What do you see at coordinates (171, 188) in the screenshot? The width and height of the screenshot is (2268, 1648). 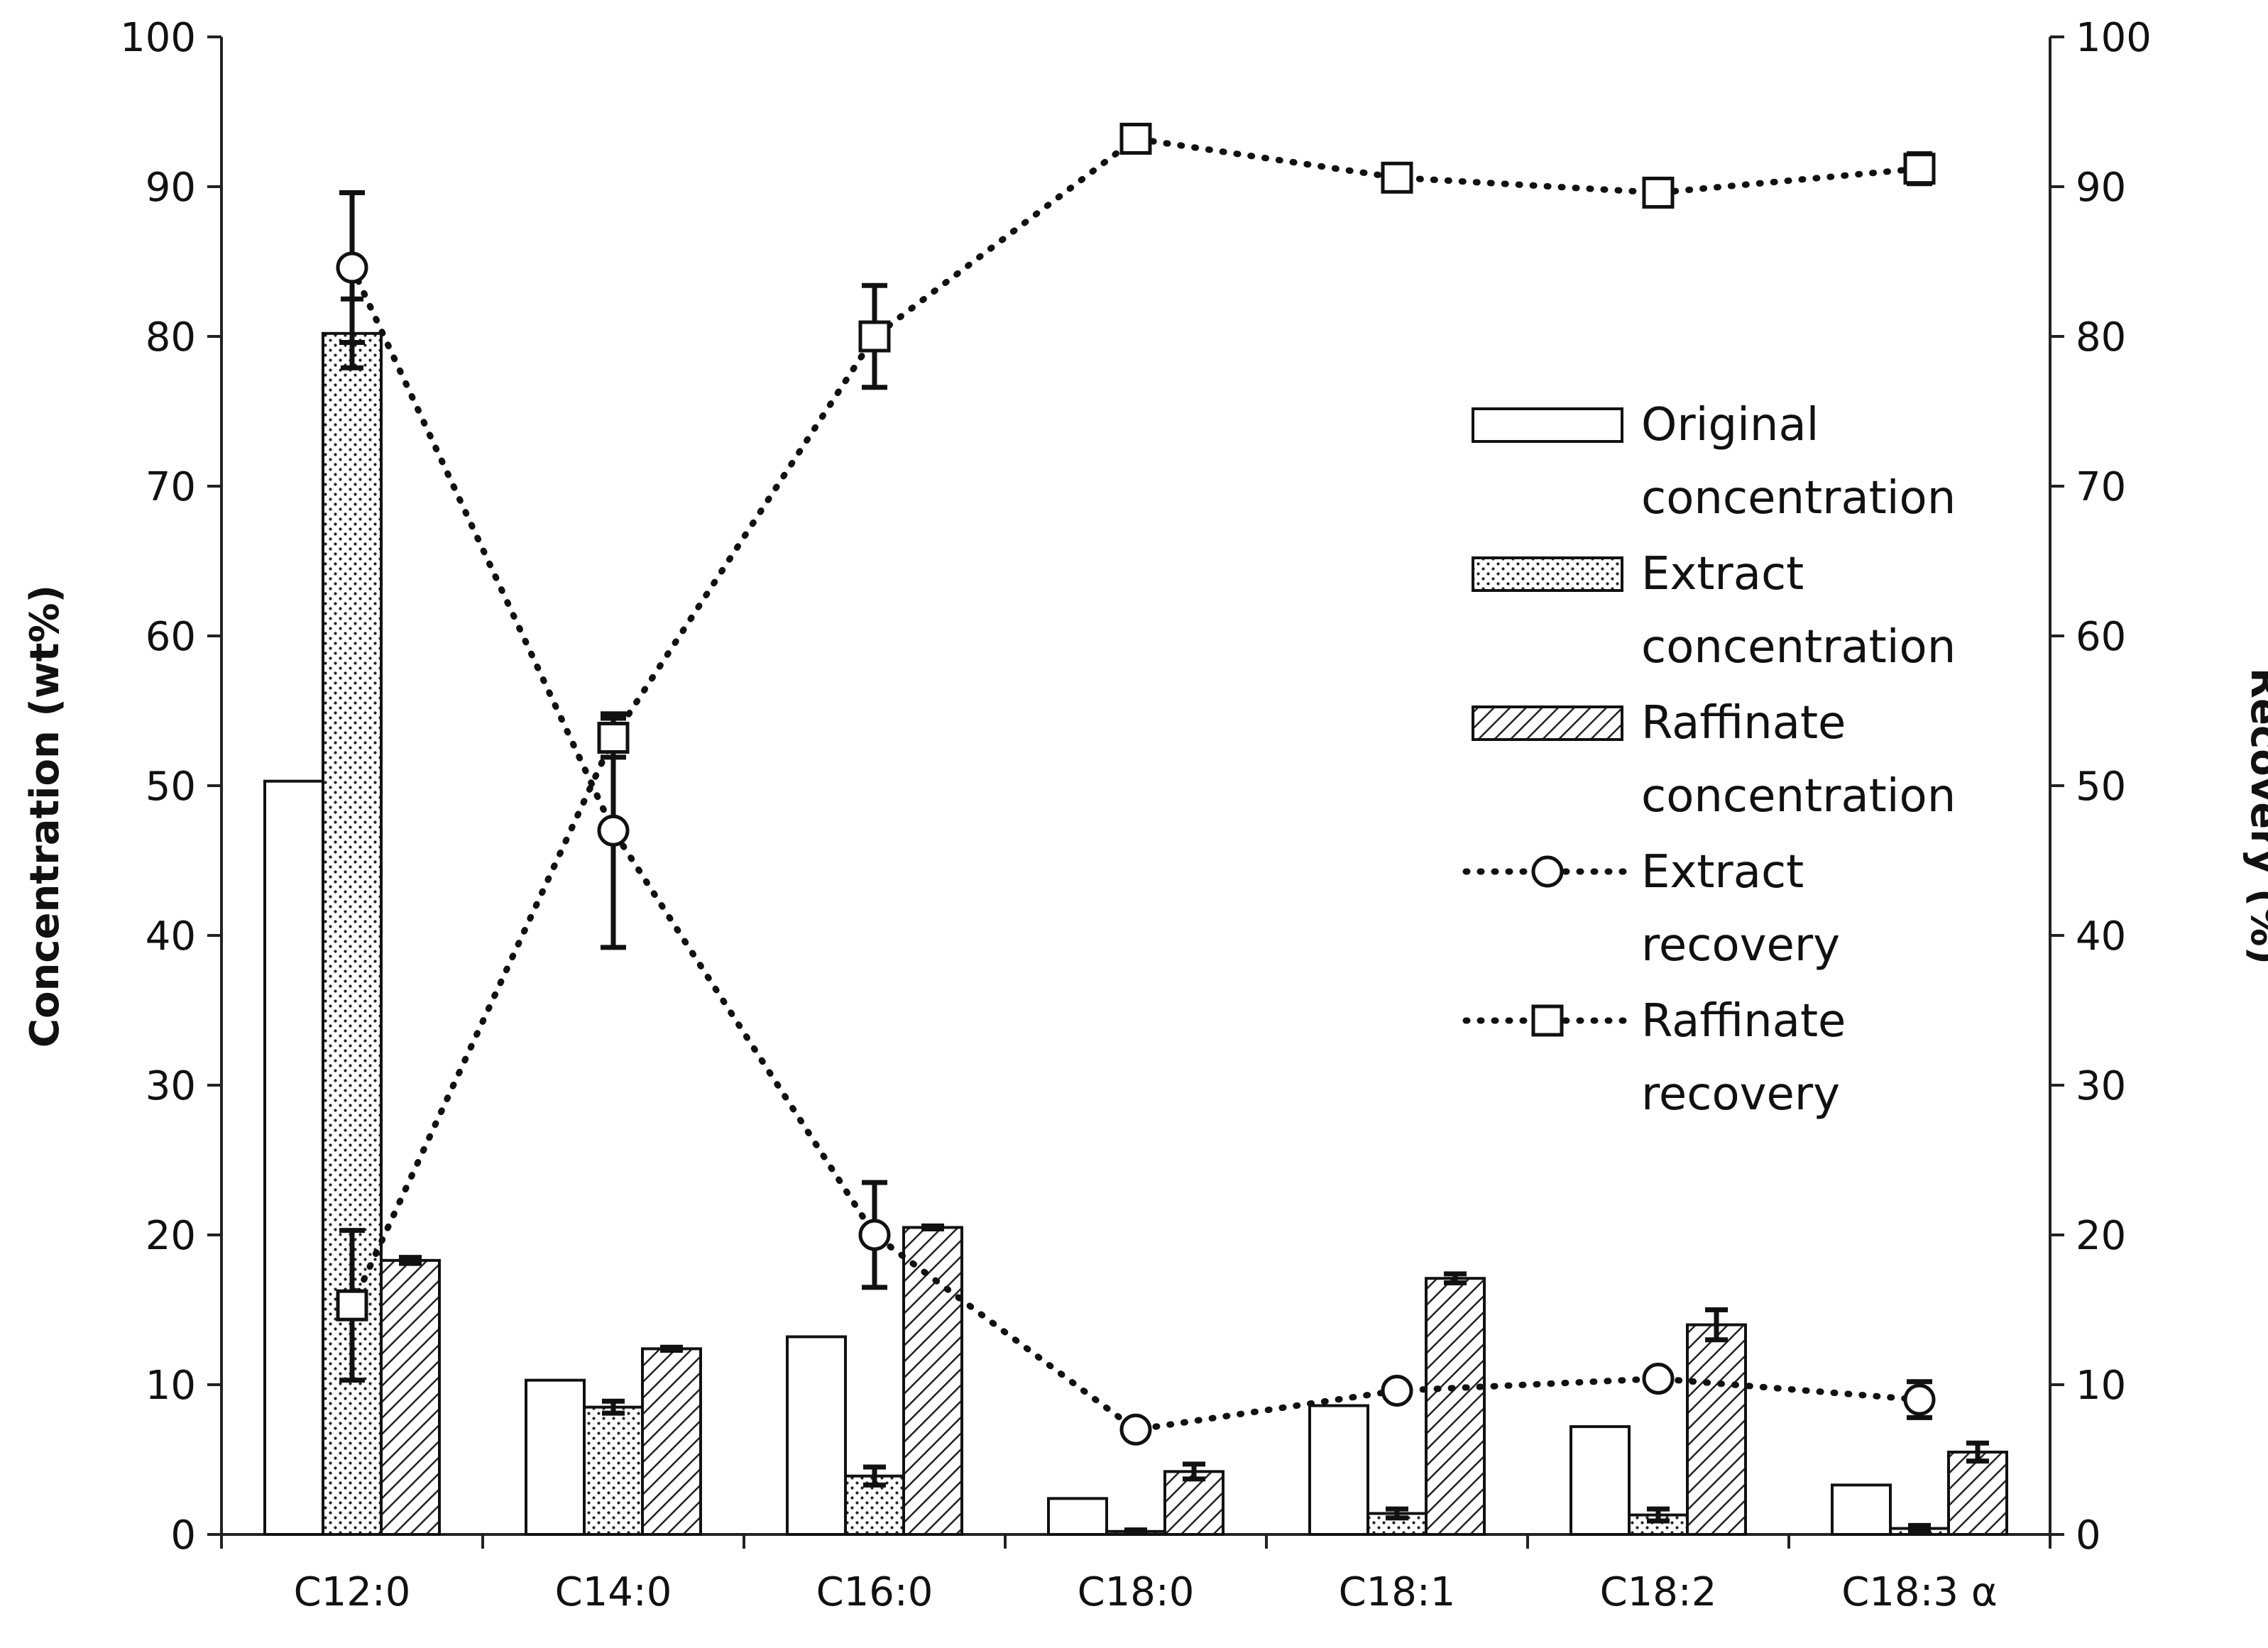 I see `left-tick-label: 90` at bounding box center [171, 188].